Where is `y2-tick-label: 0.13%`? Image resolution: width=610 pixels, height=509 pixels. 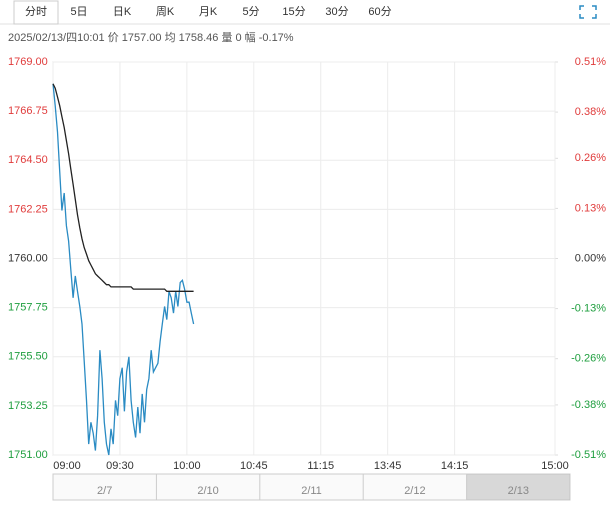 y2-tick-label: 0.13% is located at coordinates (590, 208).